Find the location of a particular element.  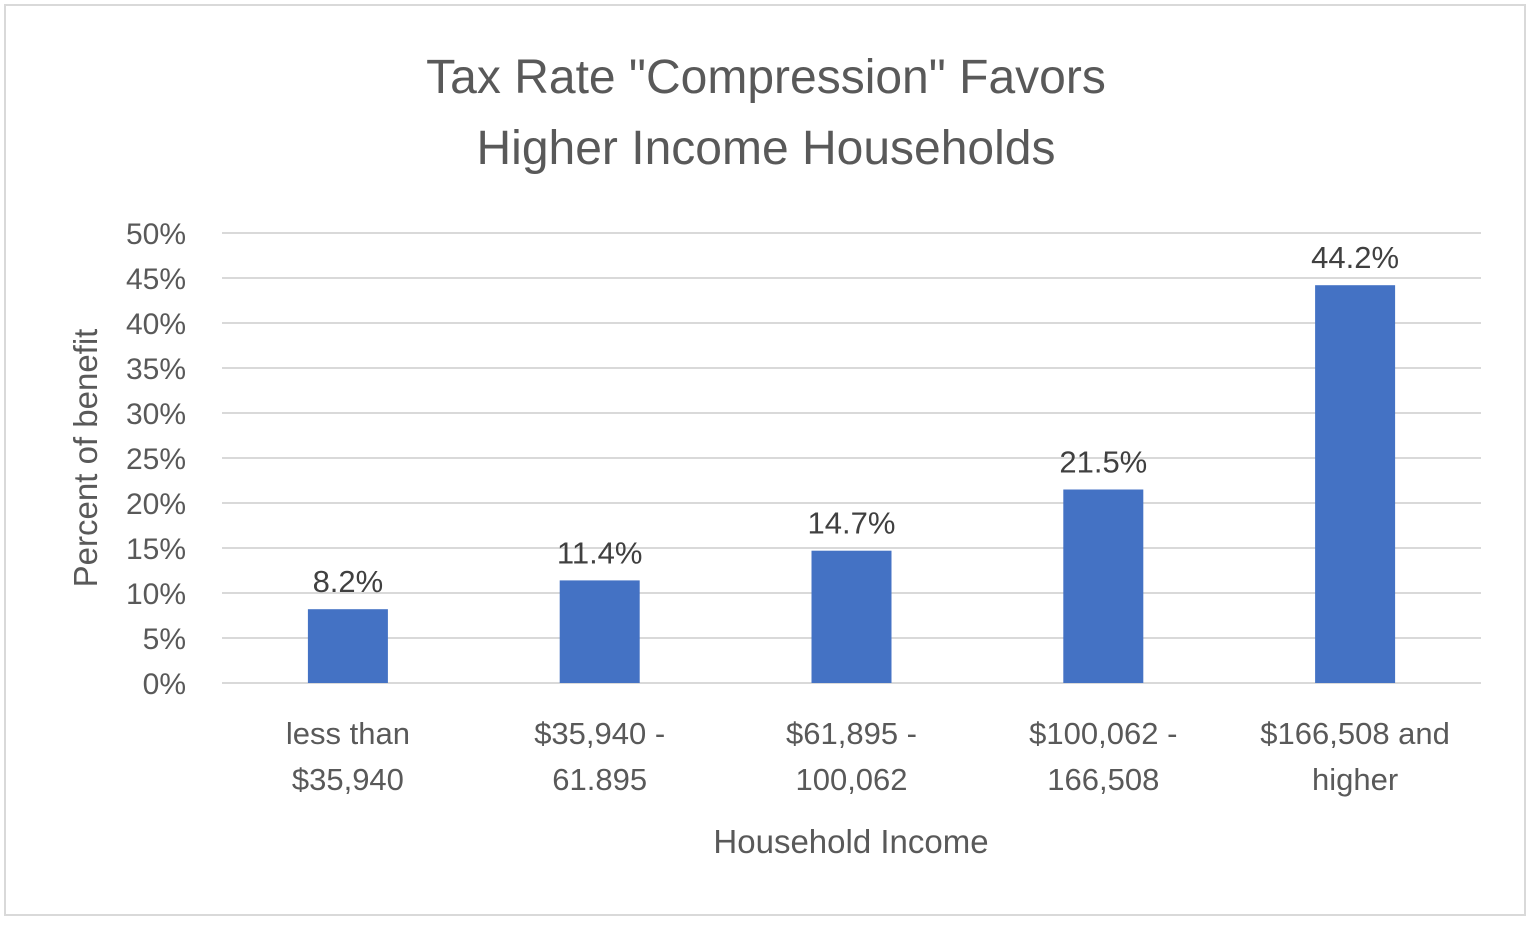

x-tick-label: less than is located at coordinates (348, 733).